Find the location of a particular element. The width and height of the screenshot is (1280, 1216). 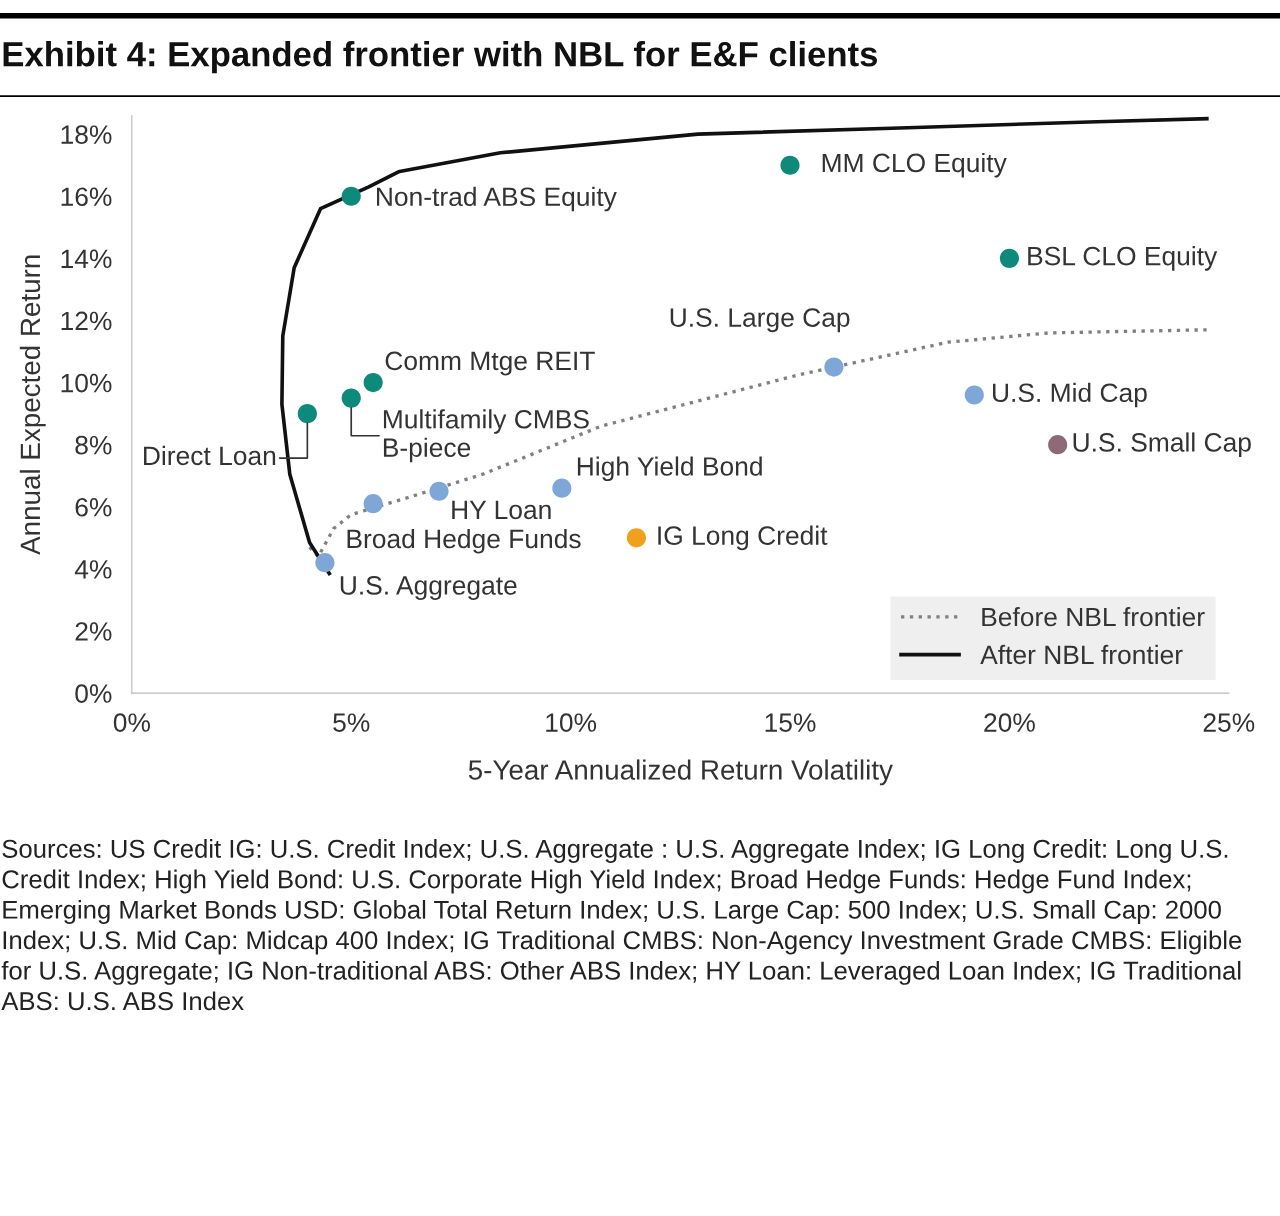

x-tick-label: 5% is located at coordinates (351, 722).